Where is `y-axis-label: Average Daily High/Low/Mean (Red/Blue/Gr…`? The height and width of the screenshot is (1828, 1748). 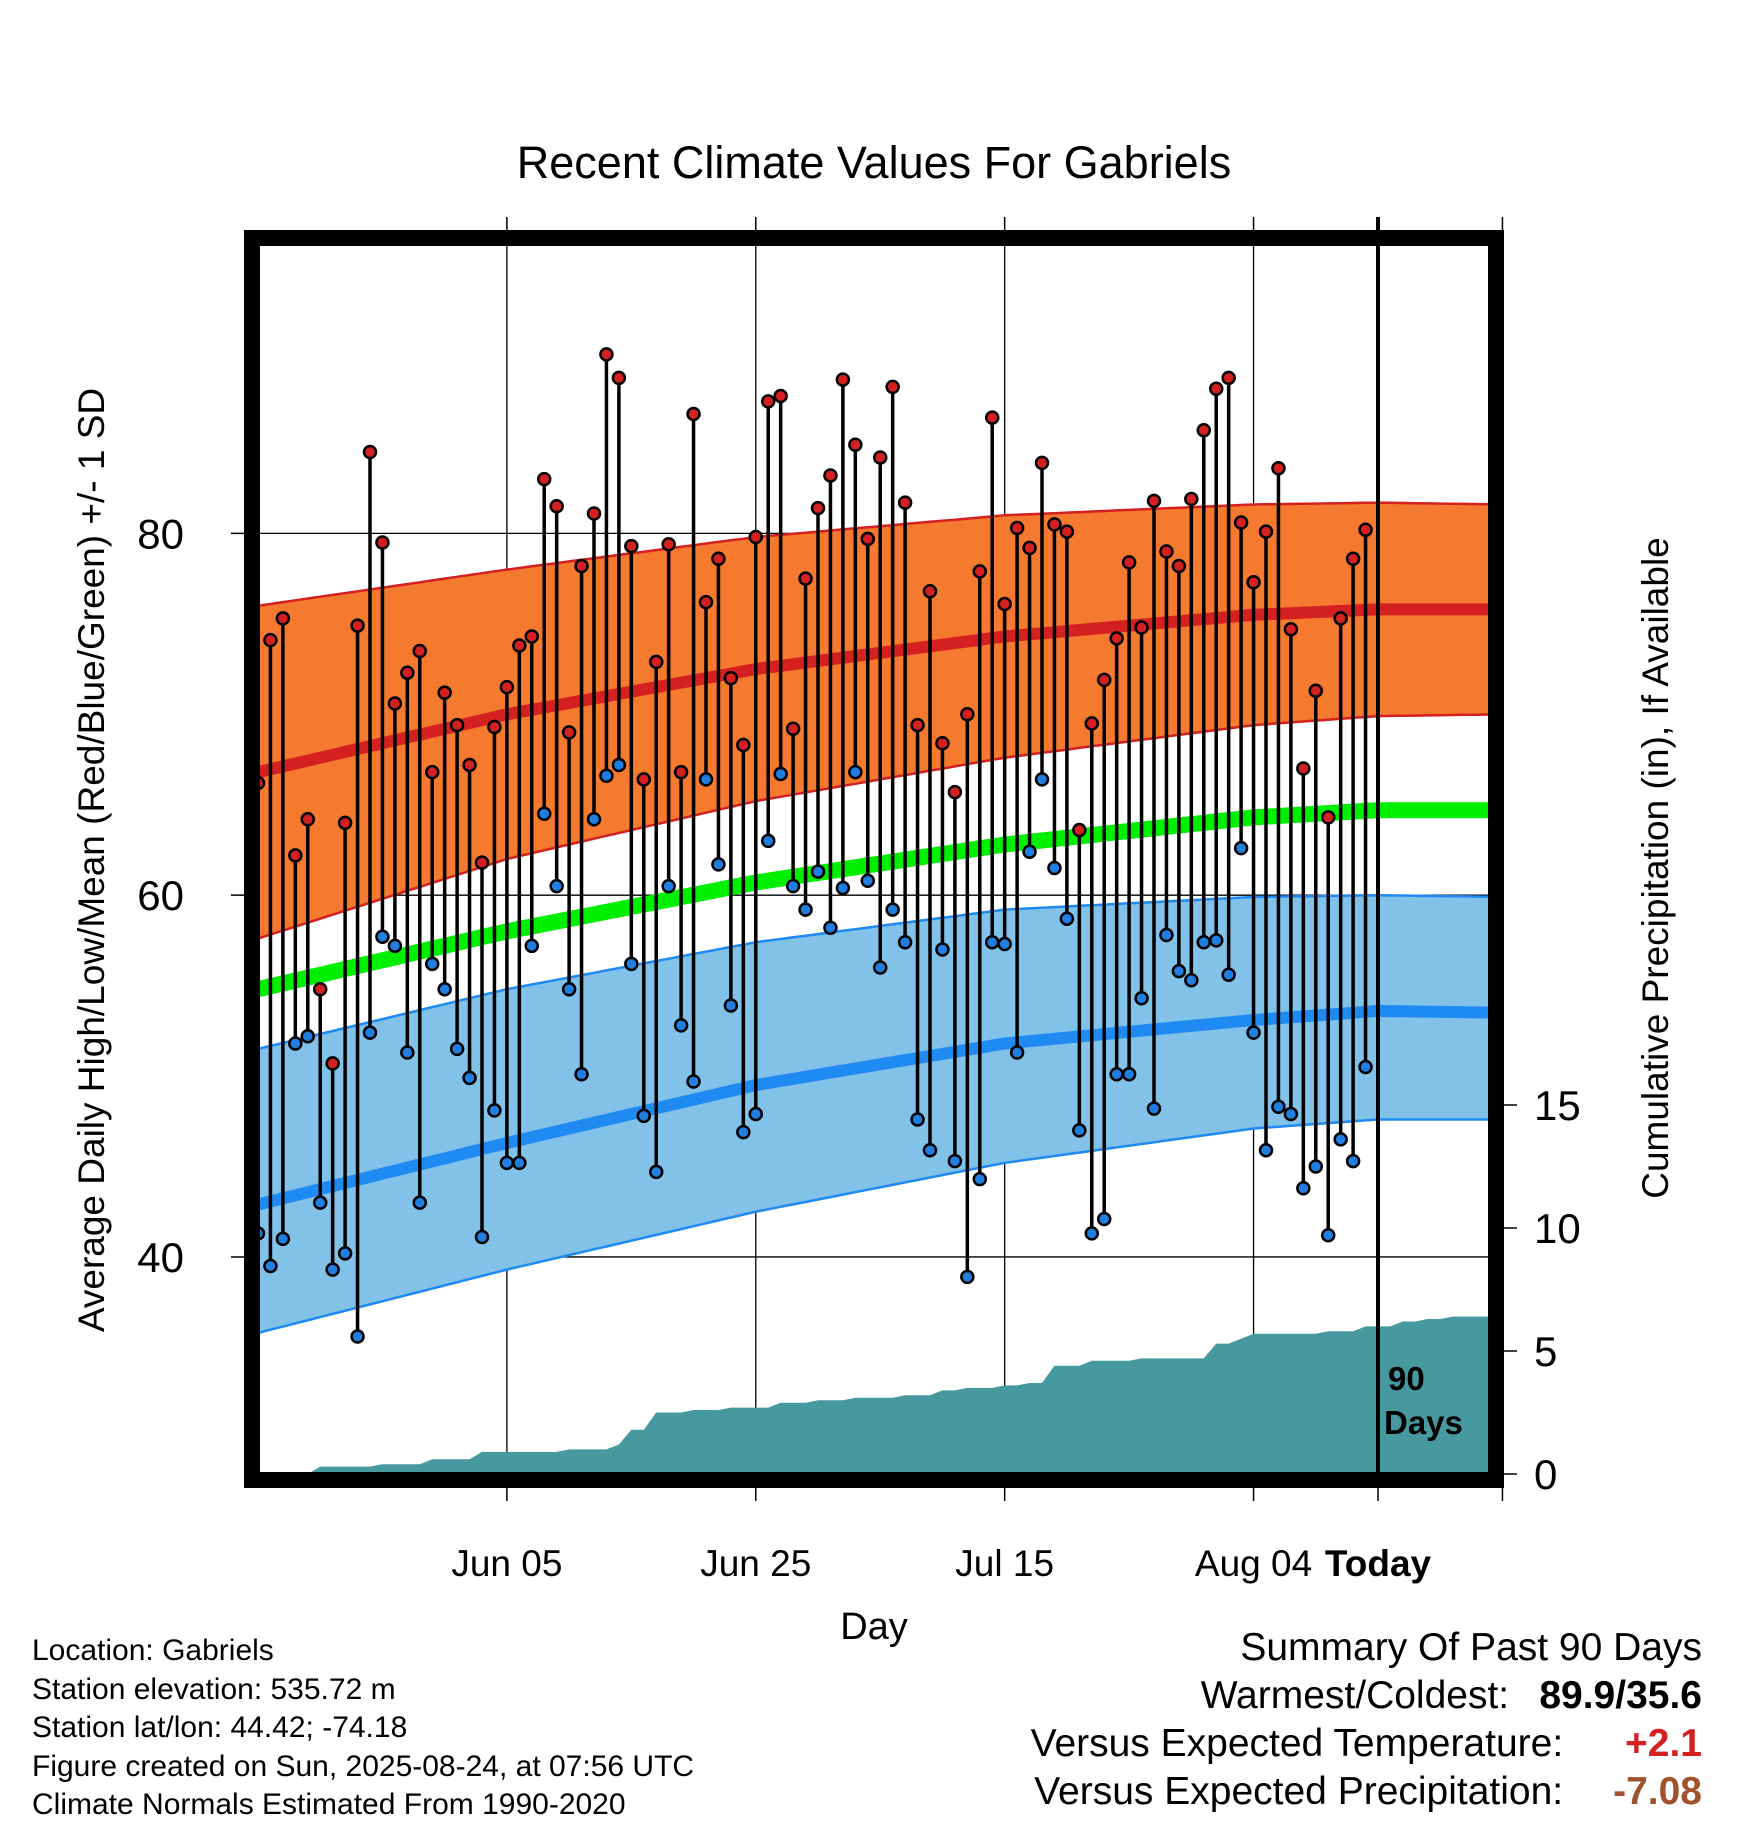
y-axis-label: Average Daily High/Low/Mean (Red/Blue/Gr… is located at coordinates (91, 860).